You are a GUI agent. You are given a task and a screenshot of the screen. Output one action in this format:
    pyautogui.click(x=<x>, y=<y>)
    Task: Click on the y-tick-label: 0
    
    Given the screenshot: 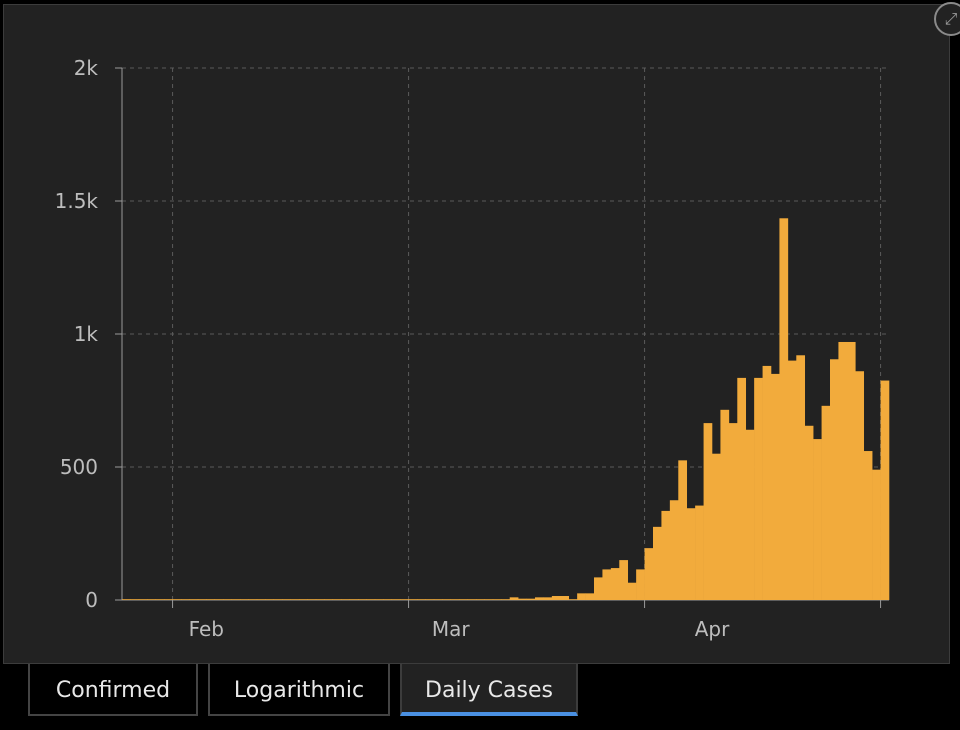 What is the action you would take?
    pyautogui.click(x=91, y=600)
    